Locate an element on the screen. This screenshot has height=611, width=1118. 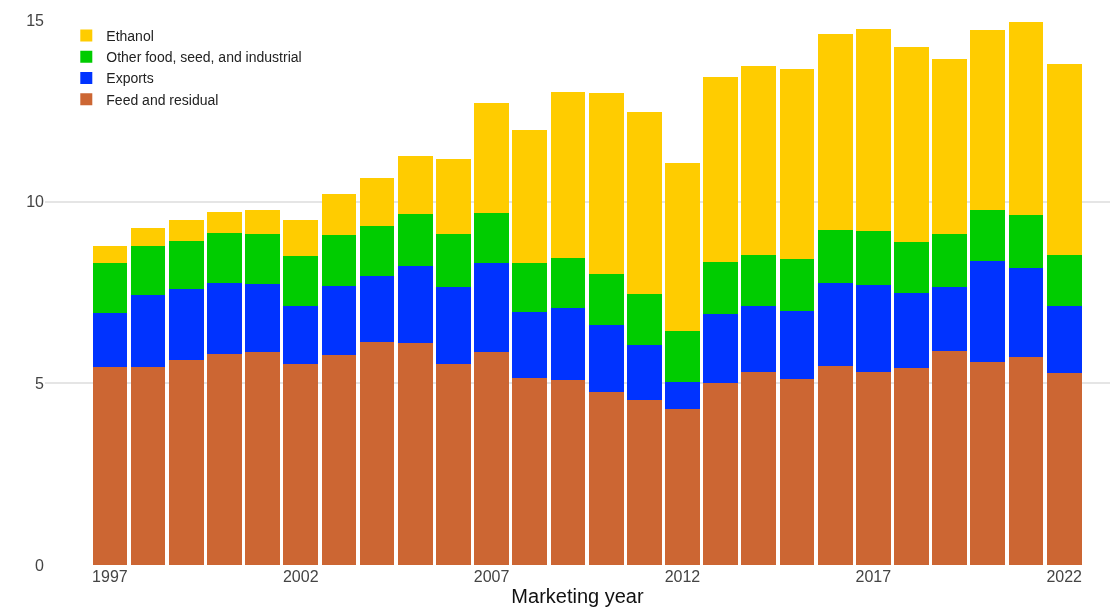
x-tick-label: 2017 is located at coordinates (873, 576).